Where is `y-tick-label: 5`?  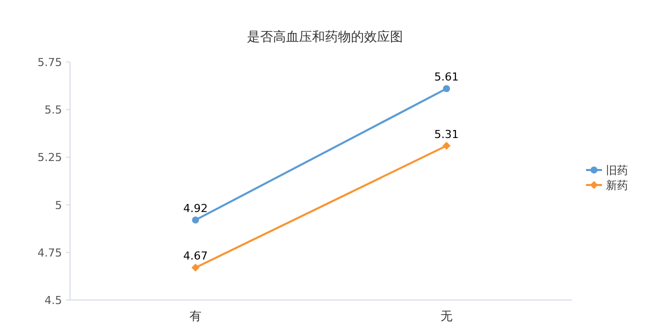
y-tick-label: 5 is located at coordinates (58, 205).